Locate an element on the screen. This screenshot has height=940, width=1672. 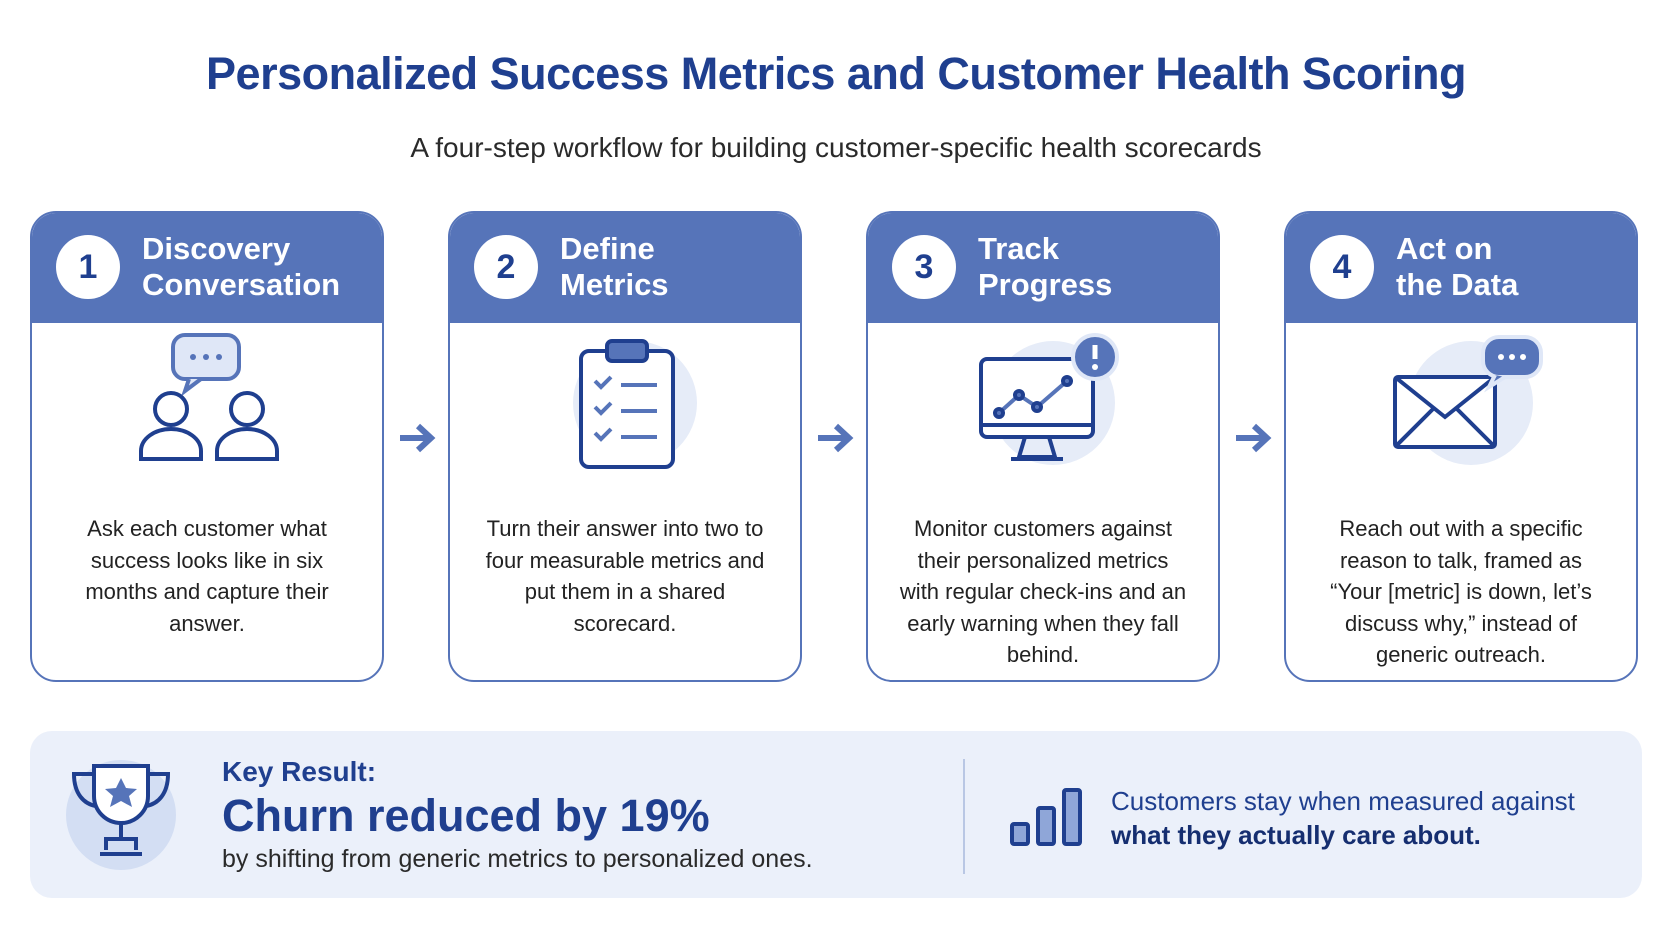
step-title-line: Progress is located at coordinates (1045, 284).